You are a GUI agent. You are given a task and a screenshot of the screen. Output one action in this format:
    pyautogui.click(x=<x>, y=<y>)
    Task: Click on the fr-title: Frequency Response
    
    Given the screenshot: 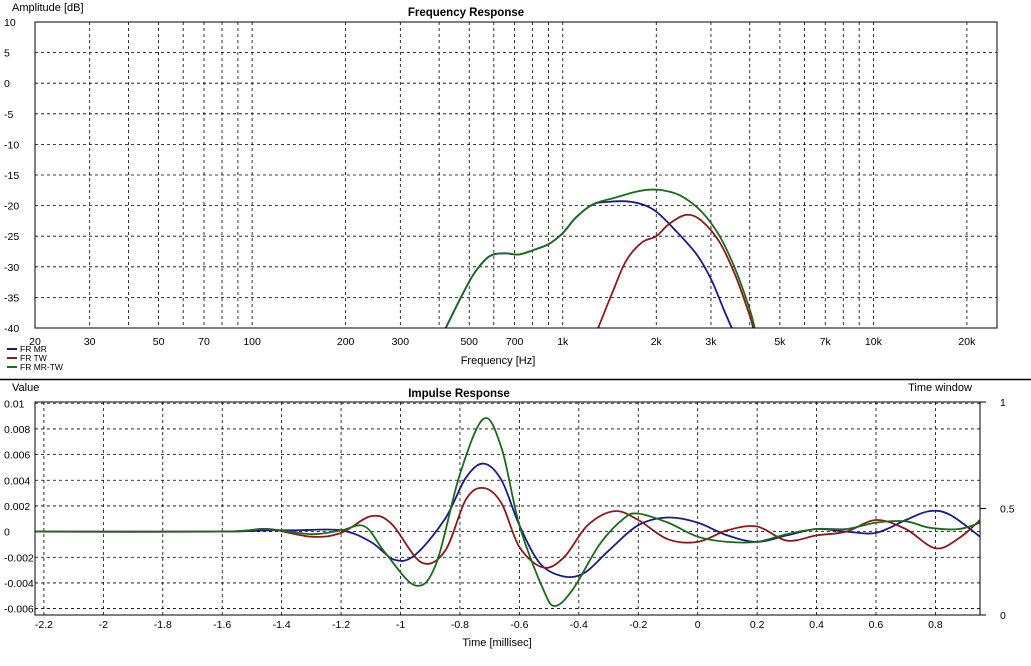 What is the action you would take?
    pyautogui.click(x=466, y=13)
    